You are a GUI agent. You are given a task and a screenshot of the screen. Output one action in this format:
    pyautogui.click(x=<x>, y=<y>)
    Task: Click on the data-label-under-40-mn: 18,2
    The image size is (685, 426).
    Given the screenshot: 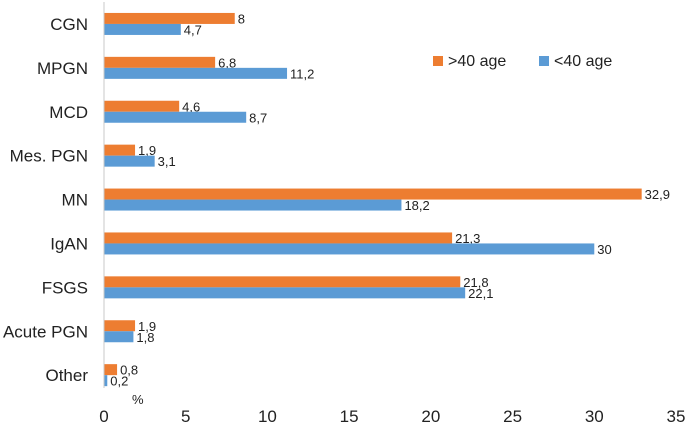 What is the action you would take?
    pyautogui.click(x=416, y=205)
    